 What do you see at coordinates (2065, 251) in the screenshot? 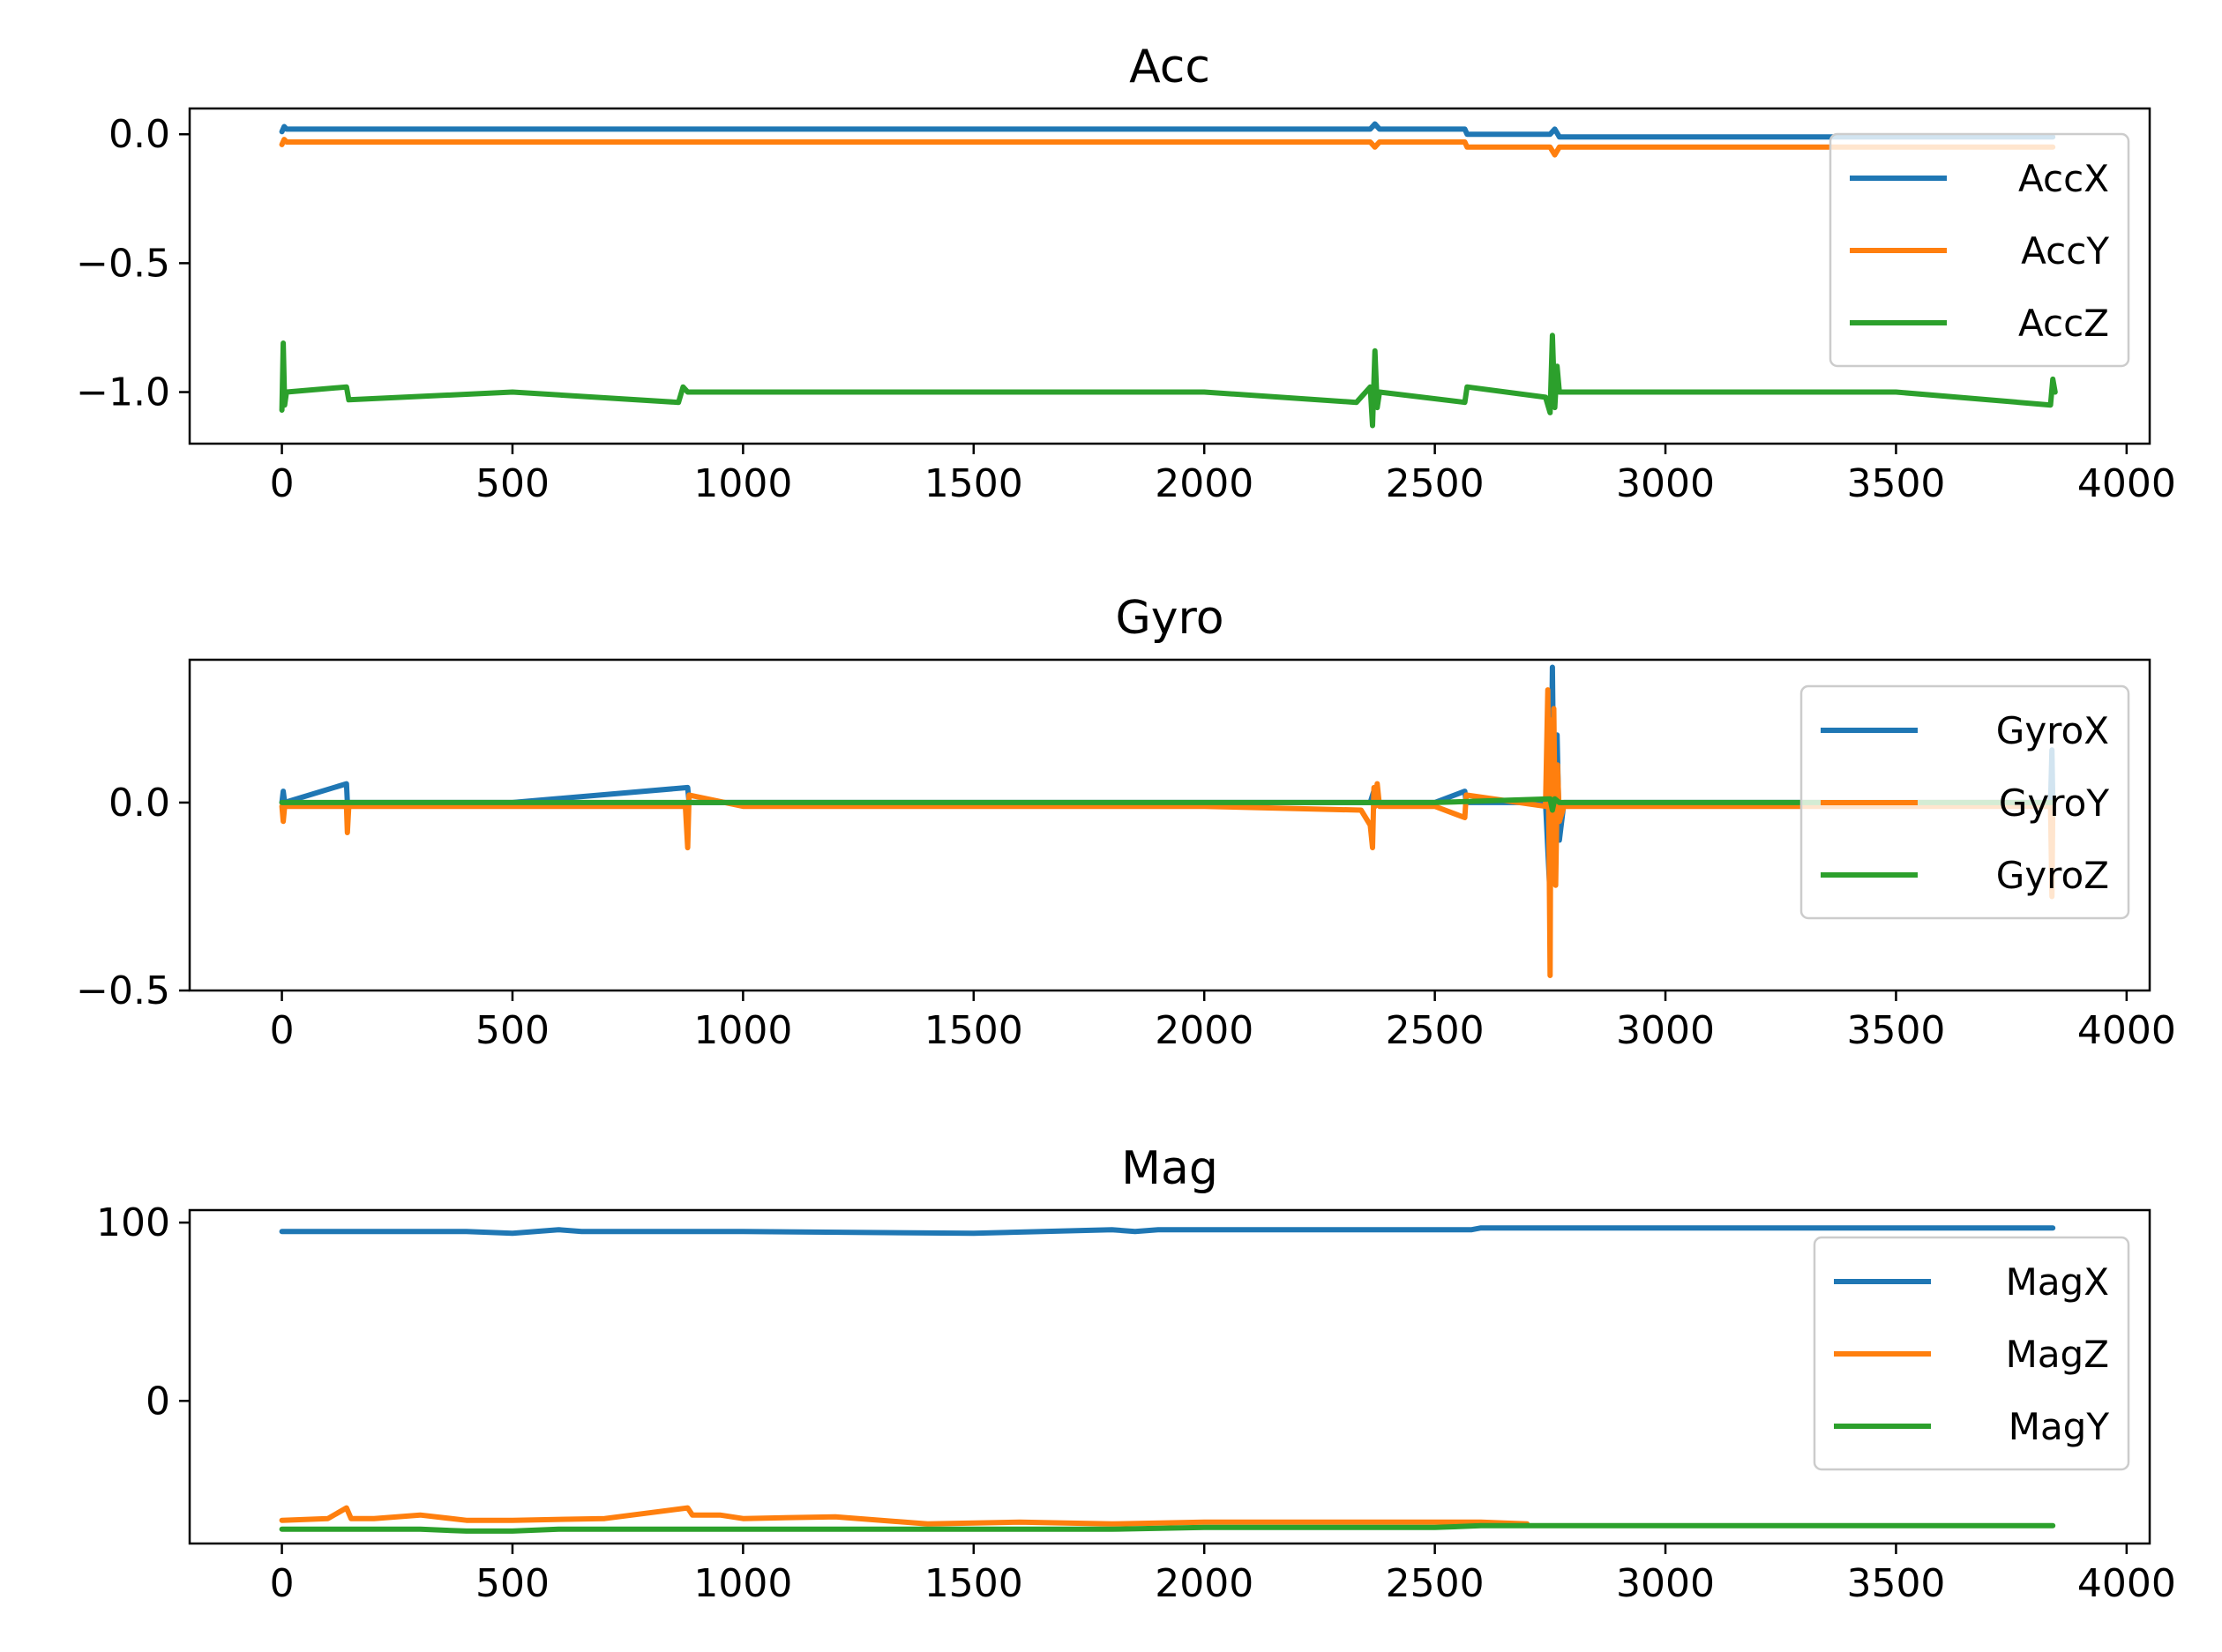
I see `legend-label-accy: AccY` at bounding box center [2065, 251].